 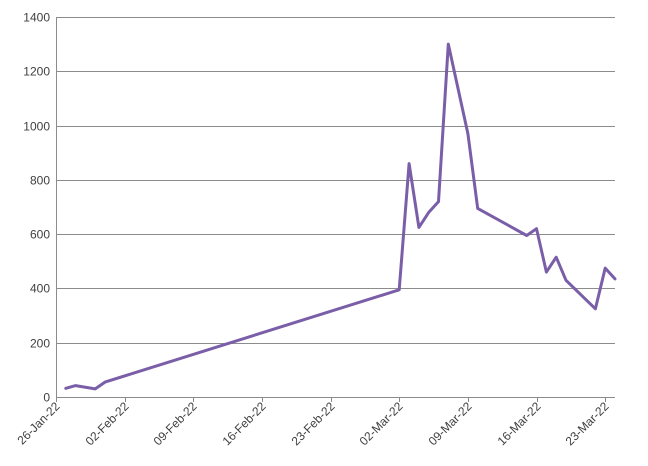 What do you see at coordinates (450, 423) in the screenshot?
I see `x-tick-label: 09-Mar-22` at bounding box center [450, 423].